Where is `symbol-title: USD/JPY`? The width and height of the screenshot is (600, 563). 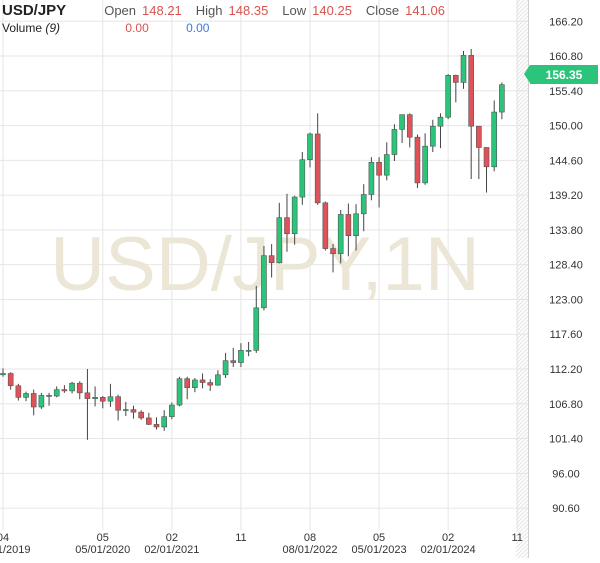
symbol-title: USD/JPY is located at coordinates (34, 10).